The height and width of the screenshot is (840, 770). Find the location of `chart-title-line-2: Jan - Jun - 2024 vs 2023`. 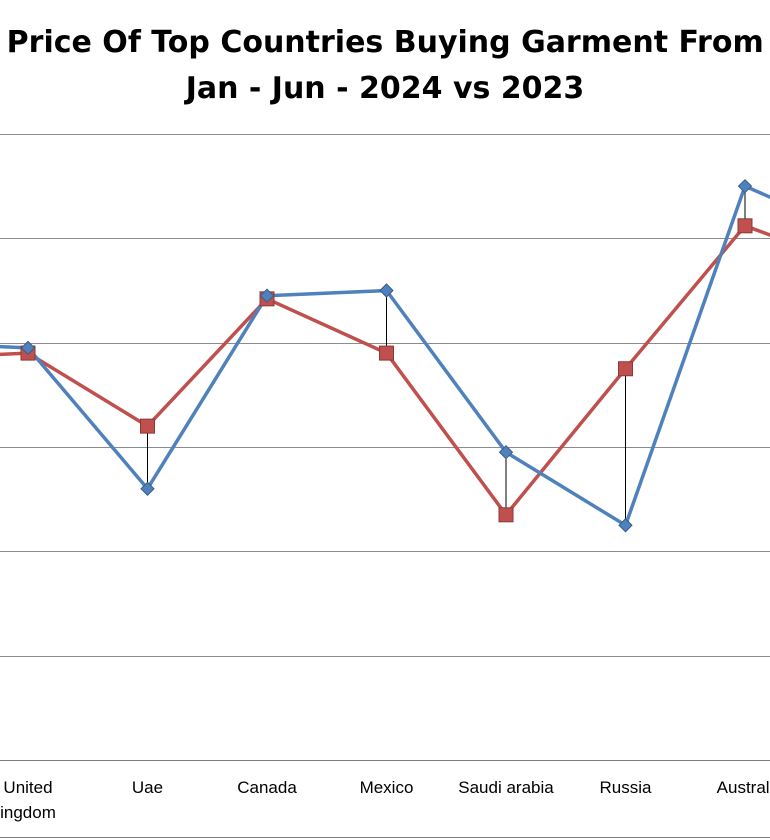

chart-title-line-2: Jan - Jun - 2024 vs 2023 is located at coordinates (384, 88).